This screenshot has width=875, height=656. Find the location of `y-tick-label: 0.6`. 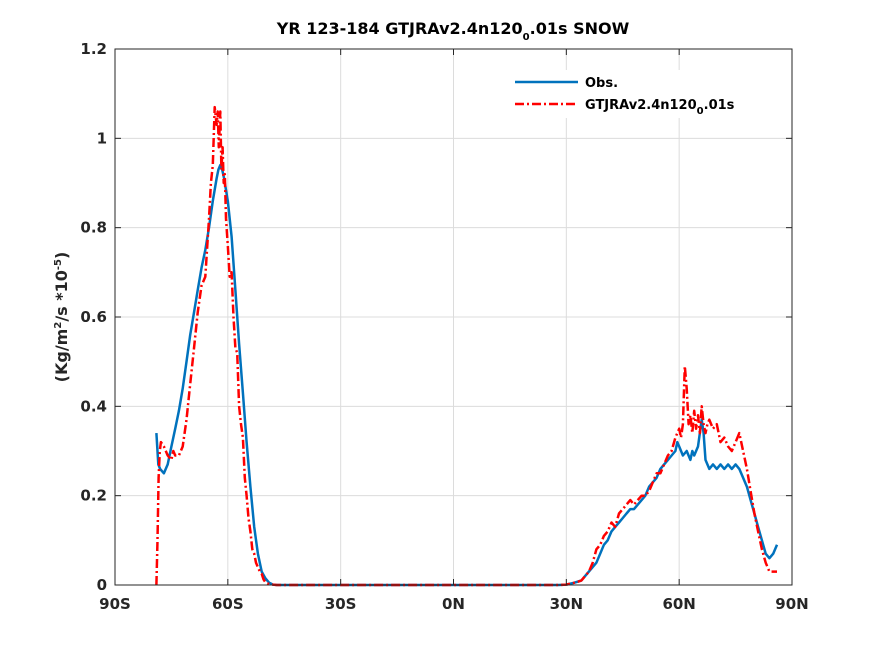

y-tick-label: 0.6 is located at coordinates (93, 317).